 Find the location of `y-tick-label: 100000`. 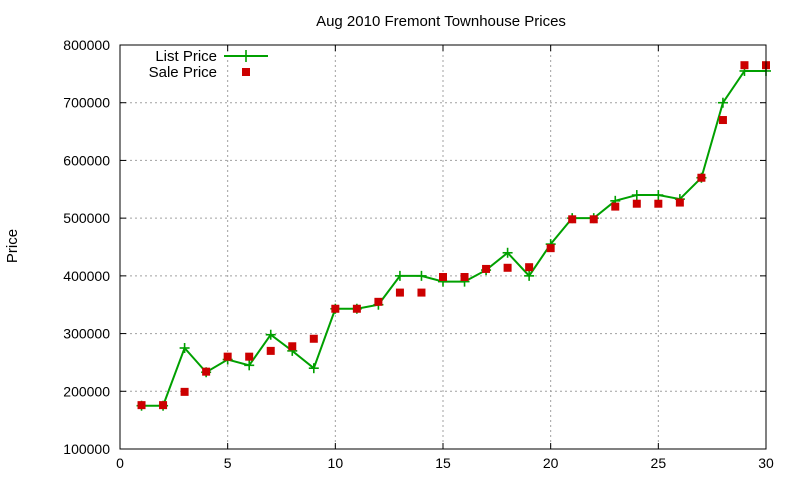

y-tick-label: 100000 is located at coordinates (86, 449).